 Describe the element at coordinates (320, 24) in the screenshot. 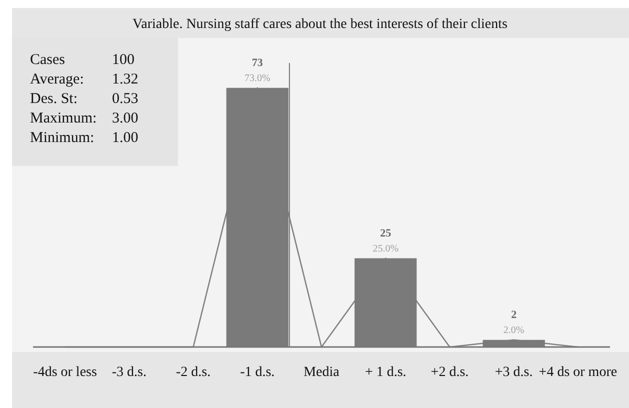

I see `chart-title: Variable. Nursing staff cares about the best interests of their clients` at that location.